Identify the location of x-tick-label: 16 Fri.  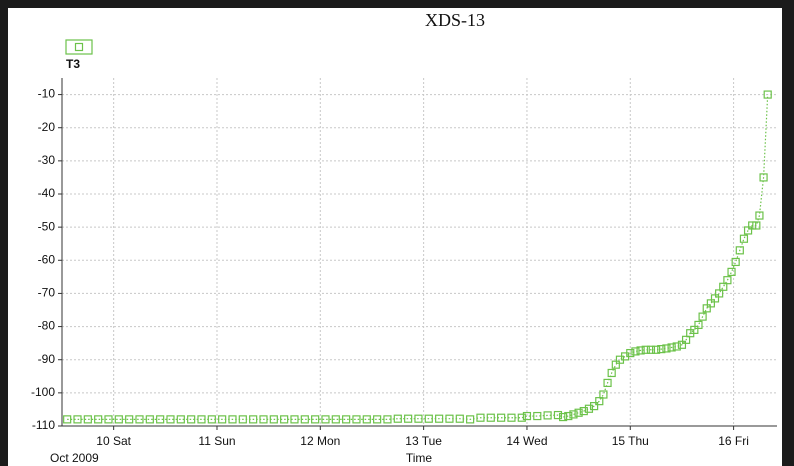
(733, 441).